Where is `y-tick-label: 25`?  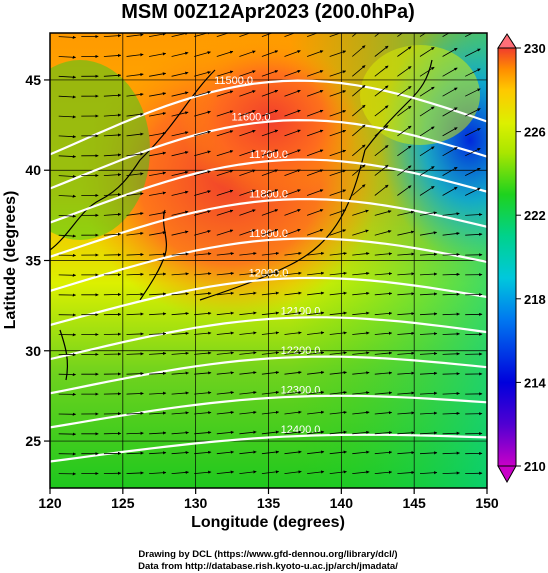
y-tick-label: 25 is located at coordinates (33, 441).